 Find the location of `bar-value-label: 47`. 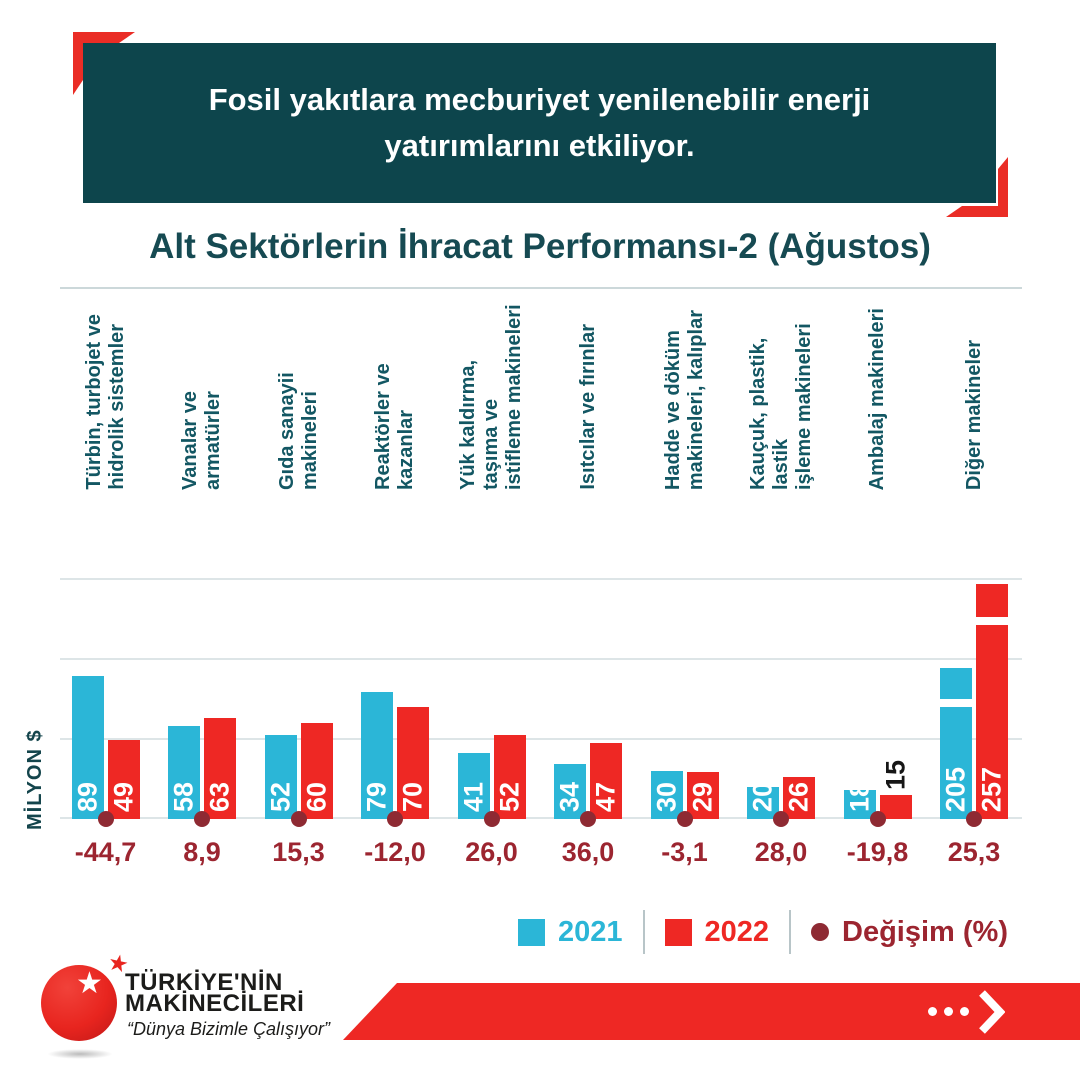

bar-value-label: 47 is located at coordinates (605, 796).